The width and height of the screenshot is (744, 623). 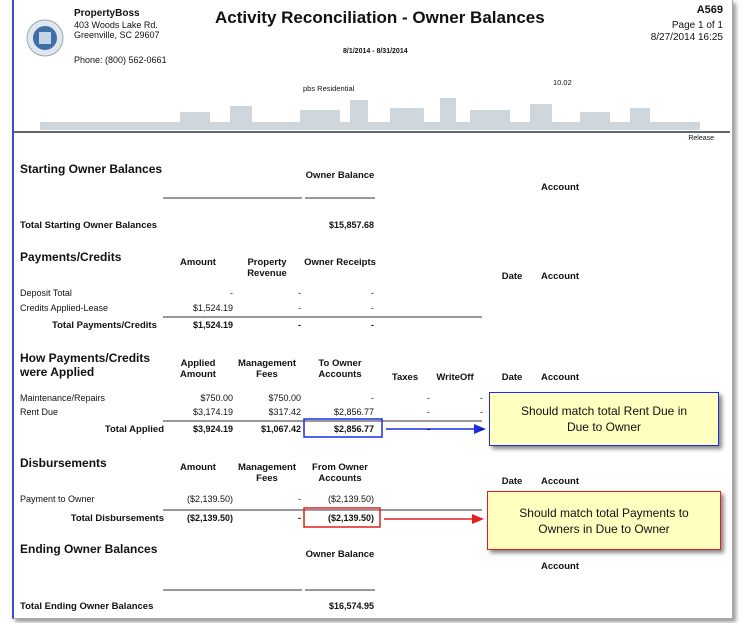 What do you see at coordinates (45, 38) in the screenshot?
I see `logo` at bounding box center [45, 38].